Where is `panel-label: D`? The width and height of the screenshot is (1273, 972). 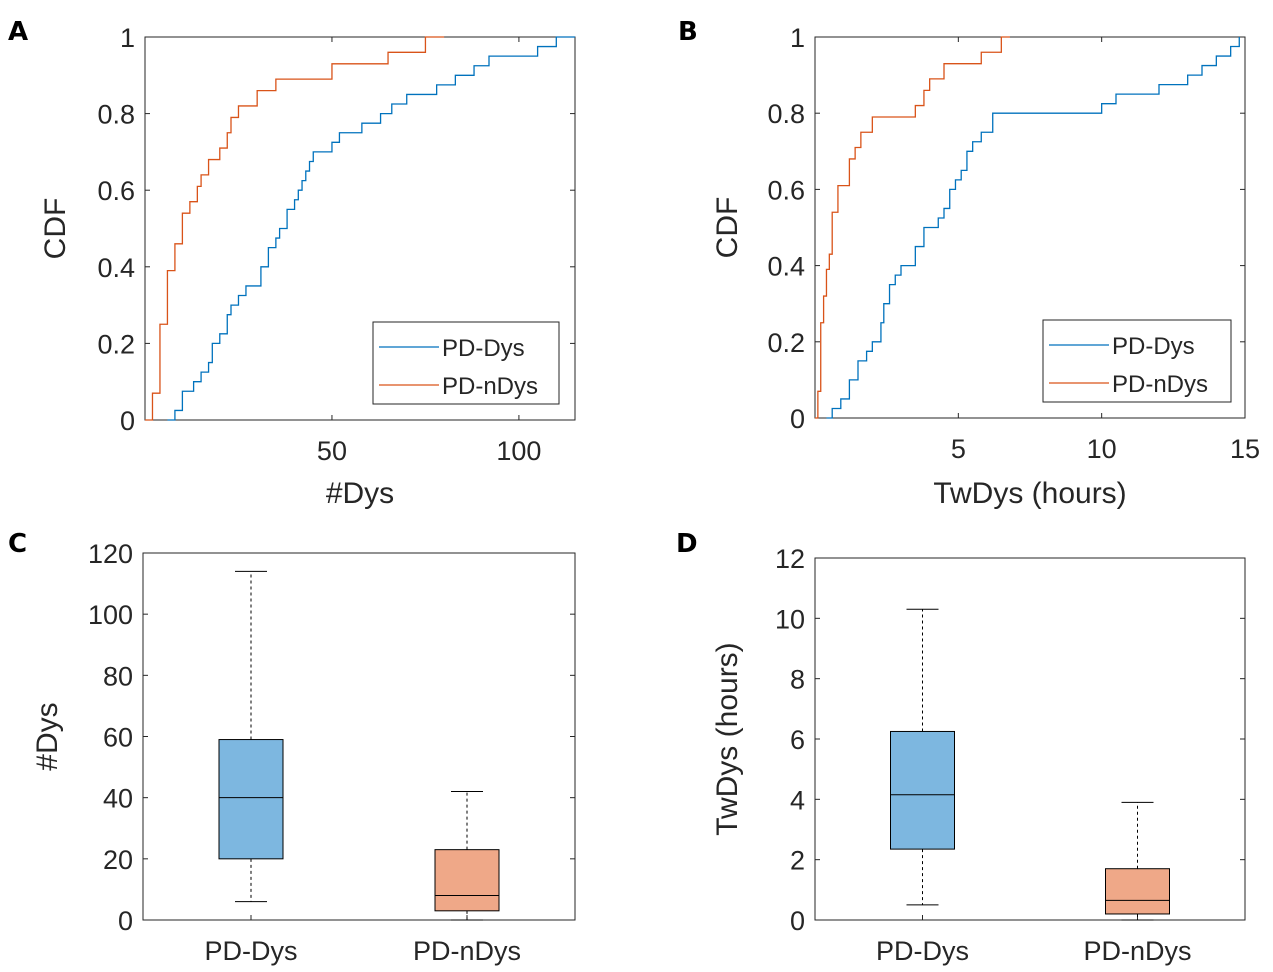 panel-label: D is located at coordinates (687, 544).